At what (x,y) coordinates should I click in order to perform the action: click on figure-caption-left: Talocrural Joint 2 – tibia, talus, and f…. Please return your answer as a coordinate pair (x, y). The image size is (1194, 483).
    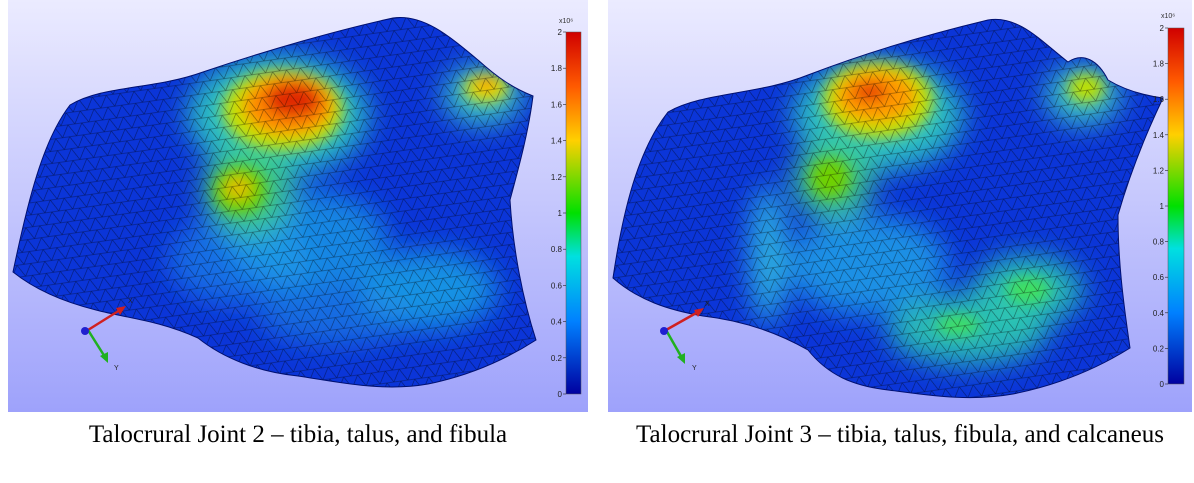
    Looking at the image, I should click on (298, 434).